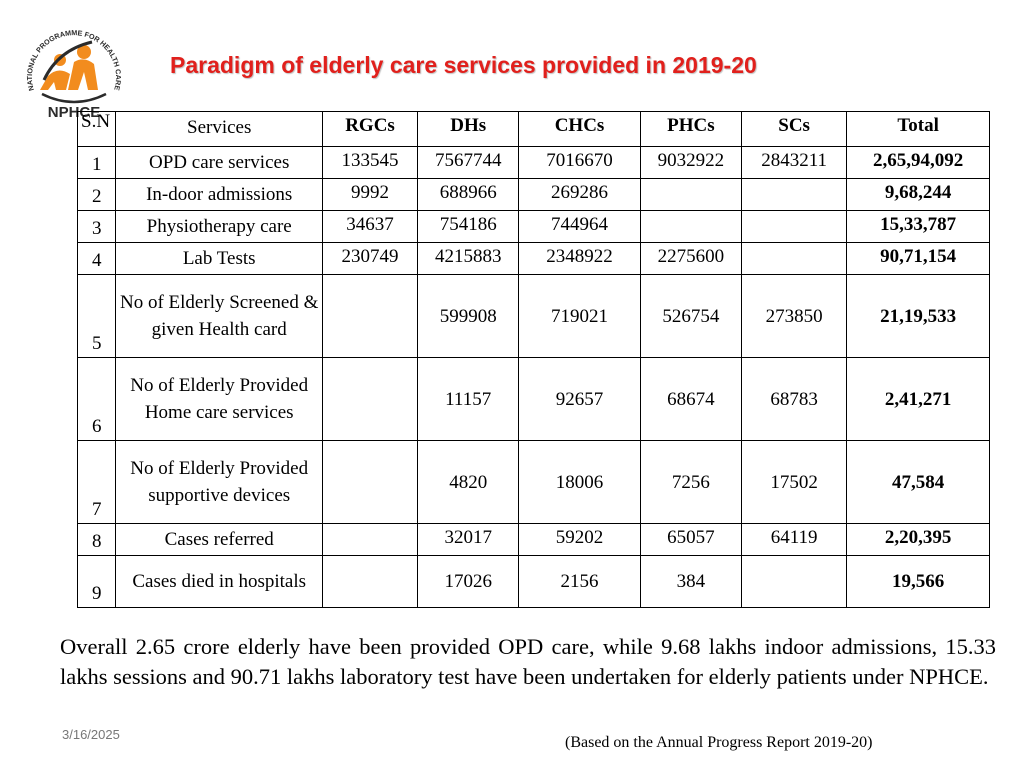 The height and width of the screenshot is (768, 1024). I want to click on header-chcs: CHCs, so click(579, 129).